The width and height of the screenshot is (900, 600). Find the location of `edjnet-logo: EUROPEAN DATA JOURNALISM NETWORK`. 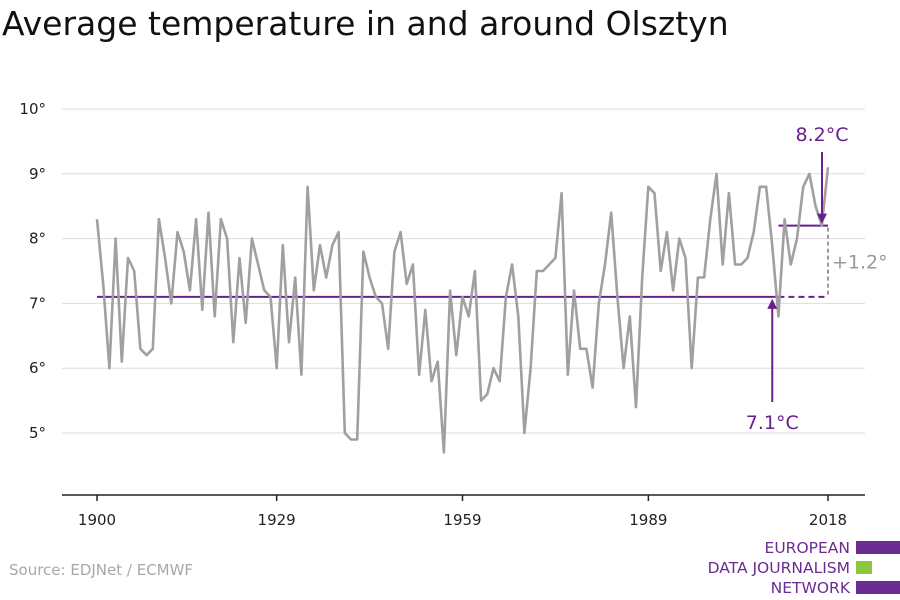

edjnet-logo: EUROPEAN DATA JOURNALISM NETWORK is located at coordinates (800, 568).